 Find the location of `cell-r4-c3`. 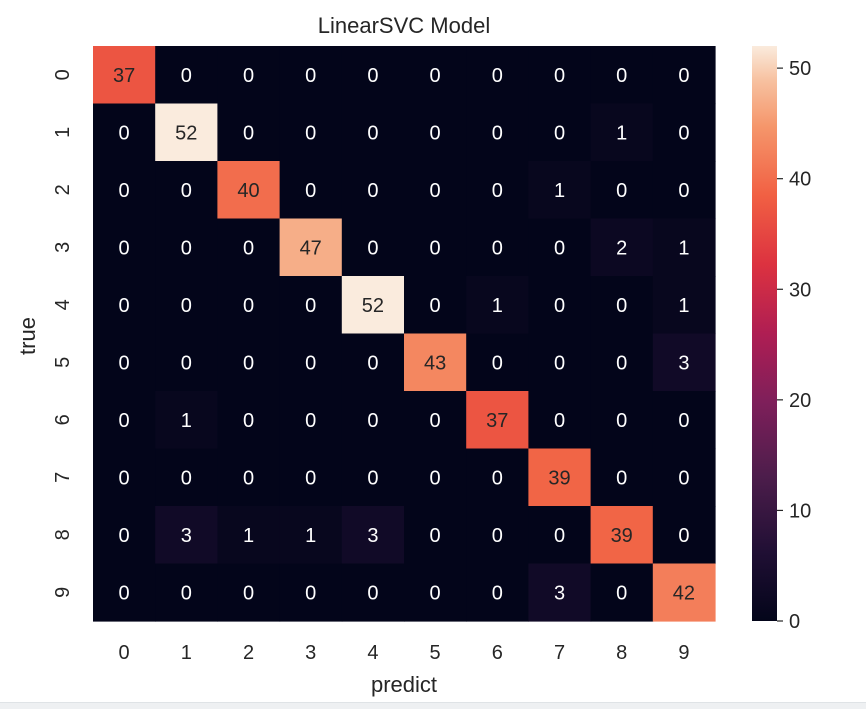

cell-r4-c3 is located at coordinates (311, 305).